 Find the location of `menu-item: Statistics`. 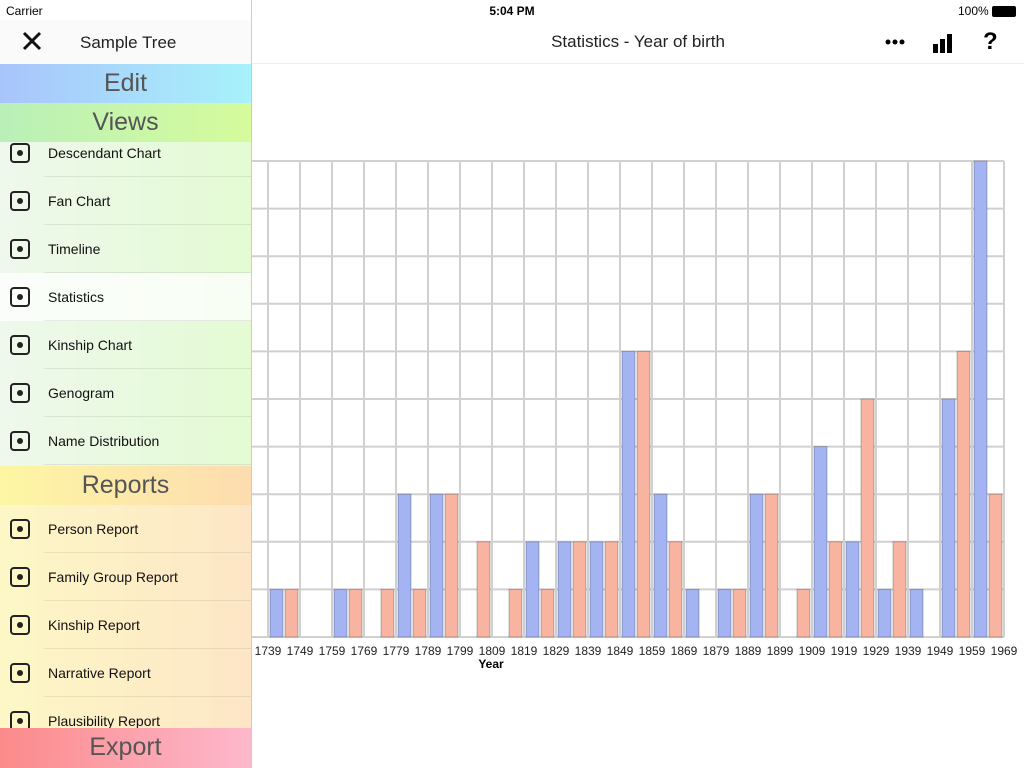

menu-item: Statistics is located at coordinates (125, 297).